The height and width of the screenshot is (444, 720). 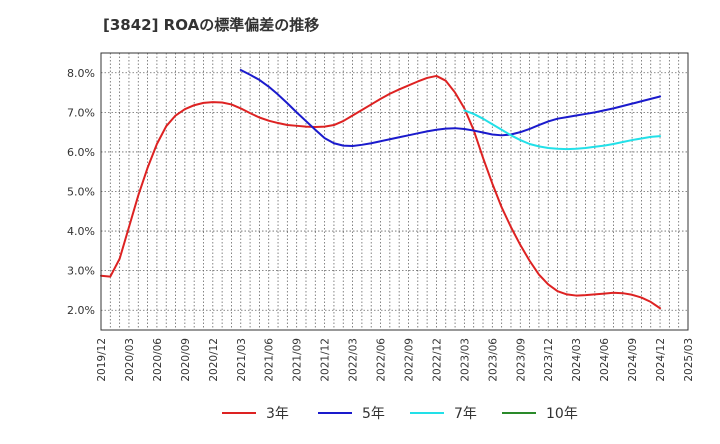 What do you see at coordinates (450, 108) in the screenshot?
I see `series-line-5年` at bounding box center [450, 108].